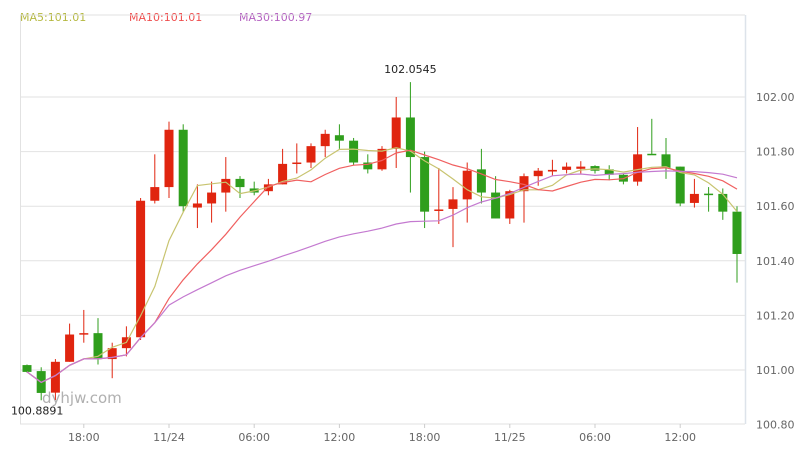 The image size is (800, 450). What do you see at coordinates (775, 206) in the screenshot?
I see `y-tick-label: 101.60` at bounding box center [775, 206].